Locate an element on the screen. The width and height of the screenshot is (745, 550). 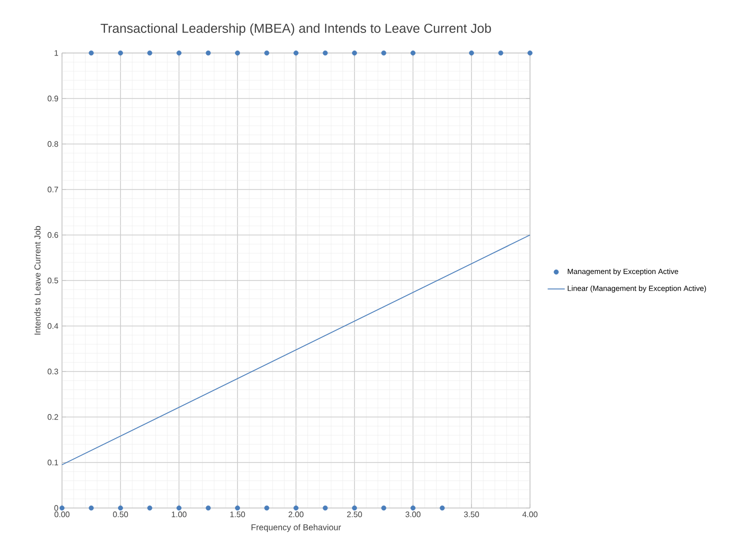
y-tick-label: 0.3 is located at coordinates (53, 371).